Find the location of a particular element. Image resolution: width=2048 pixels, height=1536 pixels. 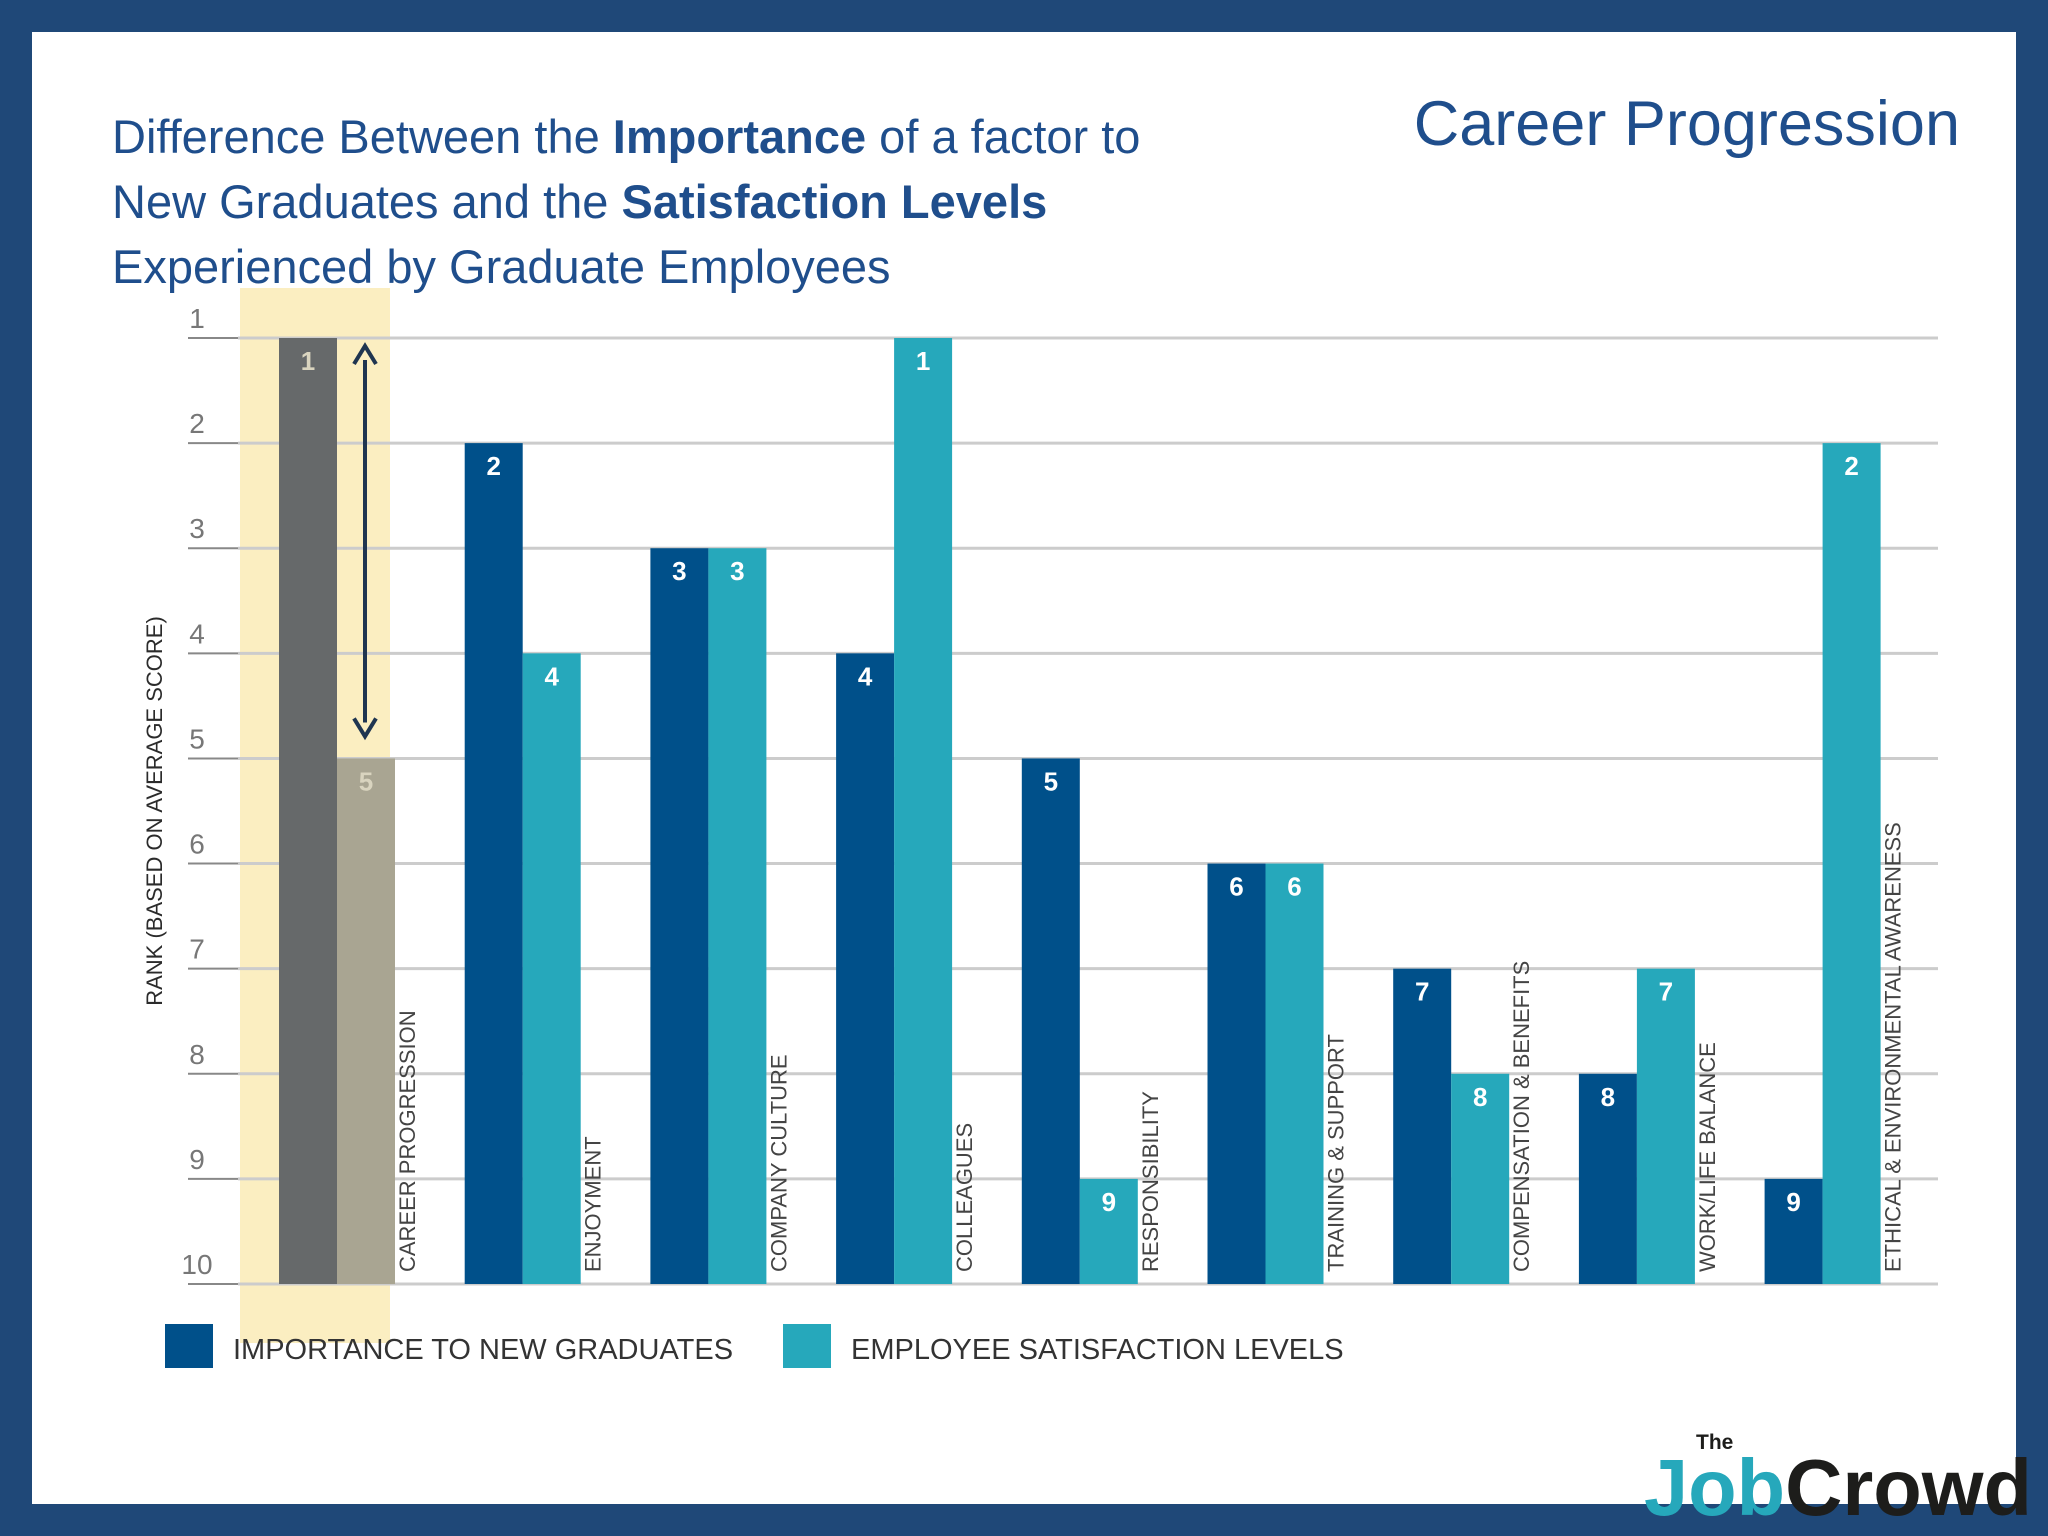

data-label-importance-4: 4 is located at coordinates (865, 676).